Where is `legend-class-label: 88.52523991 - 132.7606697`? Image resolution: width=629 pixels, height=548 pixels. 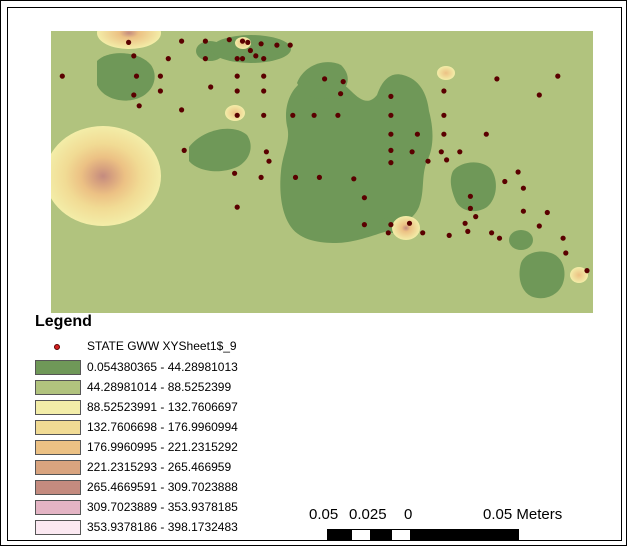 legend-class-label: 88.52523991 - 132.7606697 is located at coordinates (162, 407).